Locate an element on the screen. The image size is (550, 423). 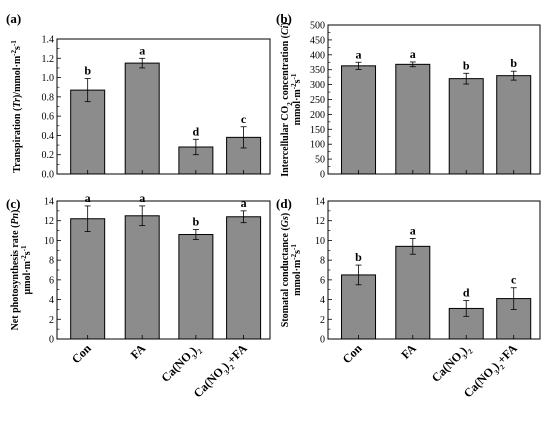
y-tick-label: 1.0 is located at coordinates (48, 78).